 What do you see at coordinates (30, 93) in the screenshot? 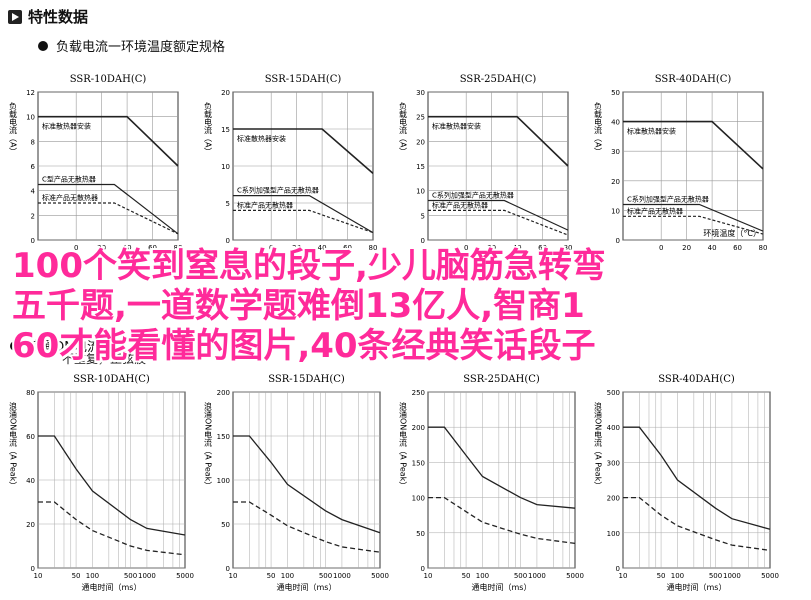
I see `y-tick-label: 12` at bounding box center [30, 93].